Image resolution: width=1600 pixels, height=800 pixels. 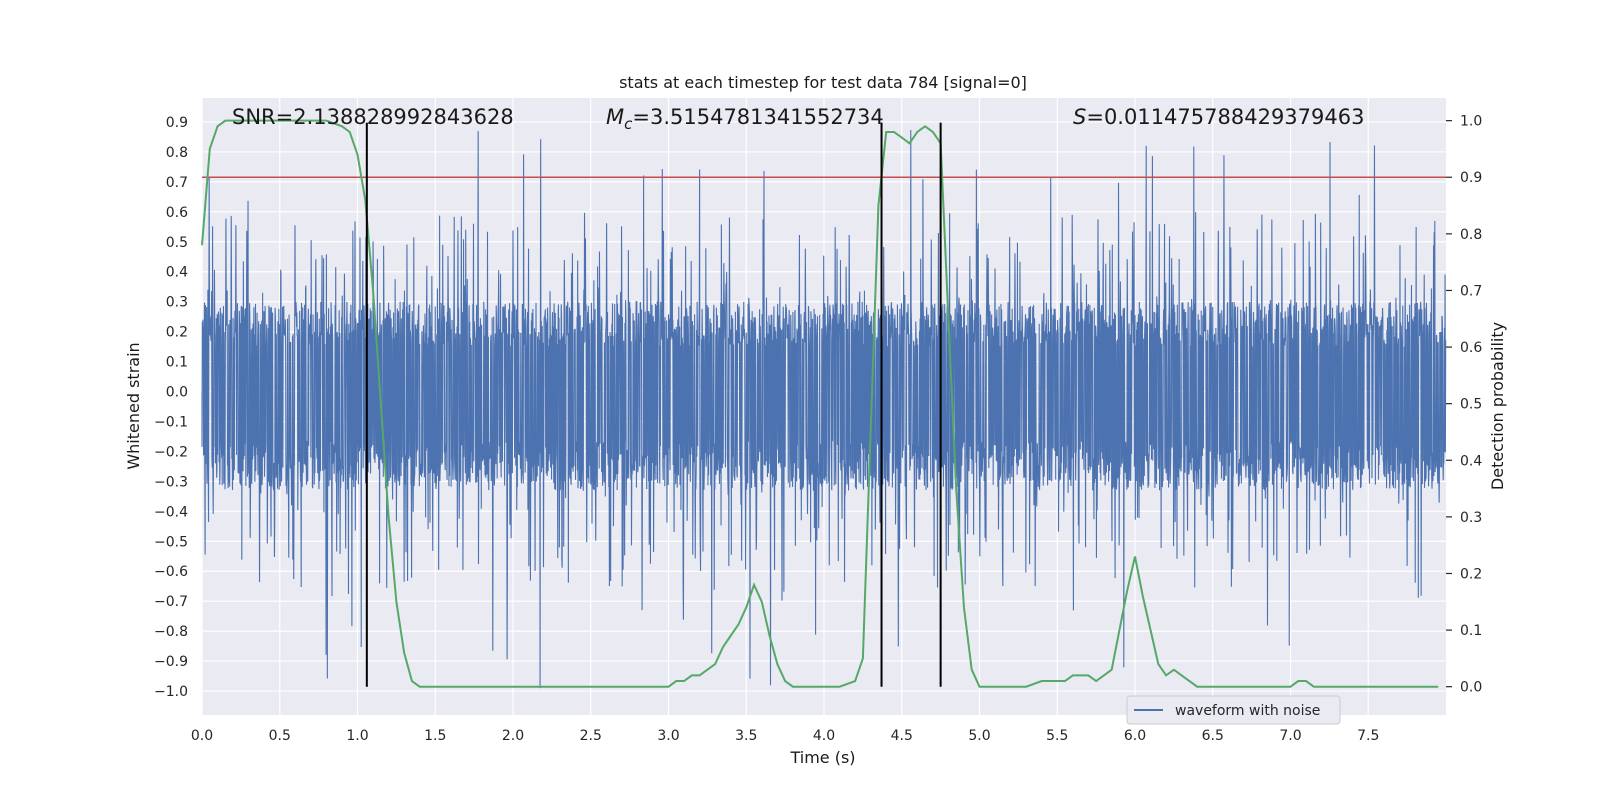 What do you see at coordinates (171, 452) in the screenshot?
I see `y-left-tick-label: −0.2` at bounding box center [171, 452].